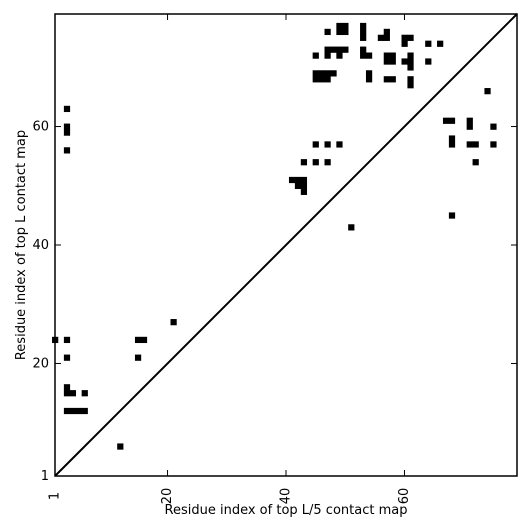  Describe the element at coordinates (286, 510) in the screenshot. I see `x-axis-title: Residue index of top L/5 contact map` at that location.